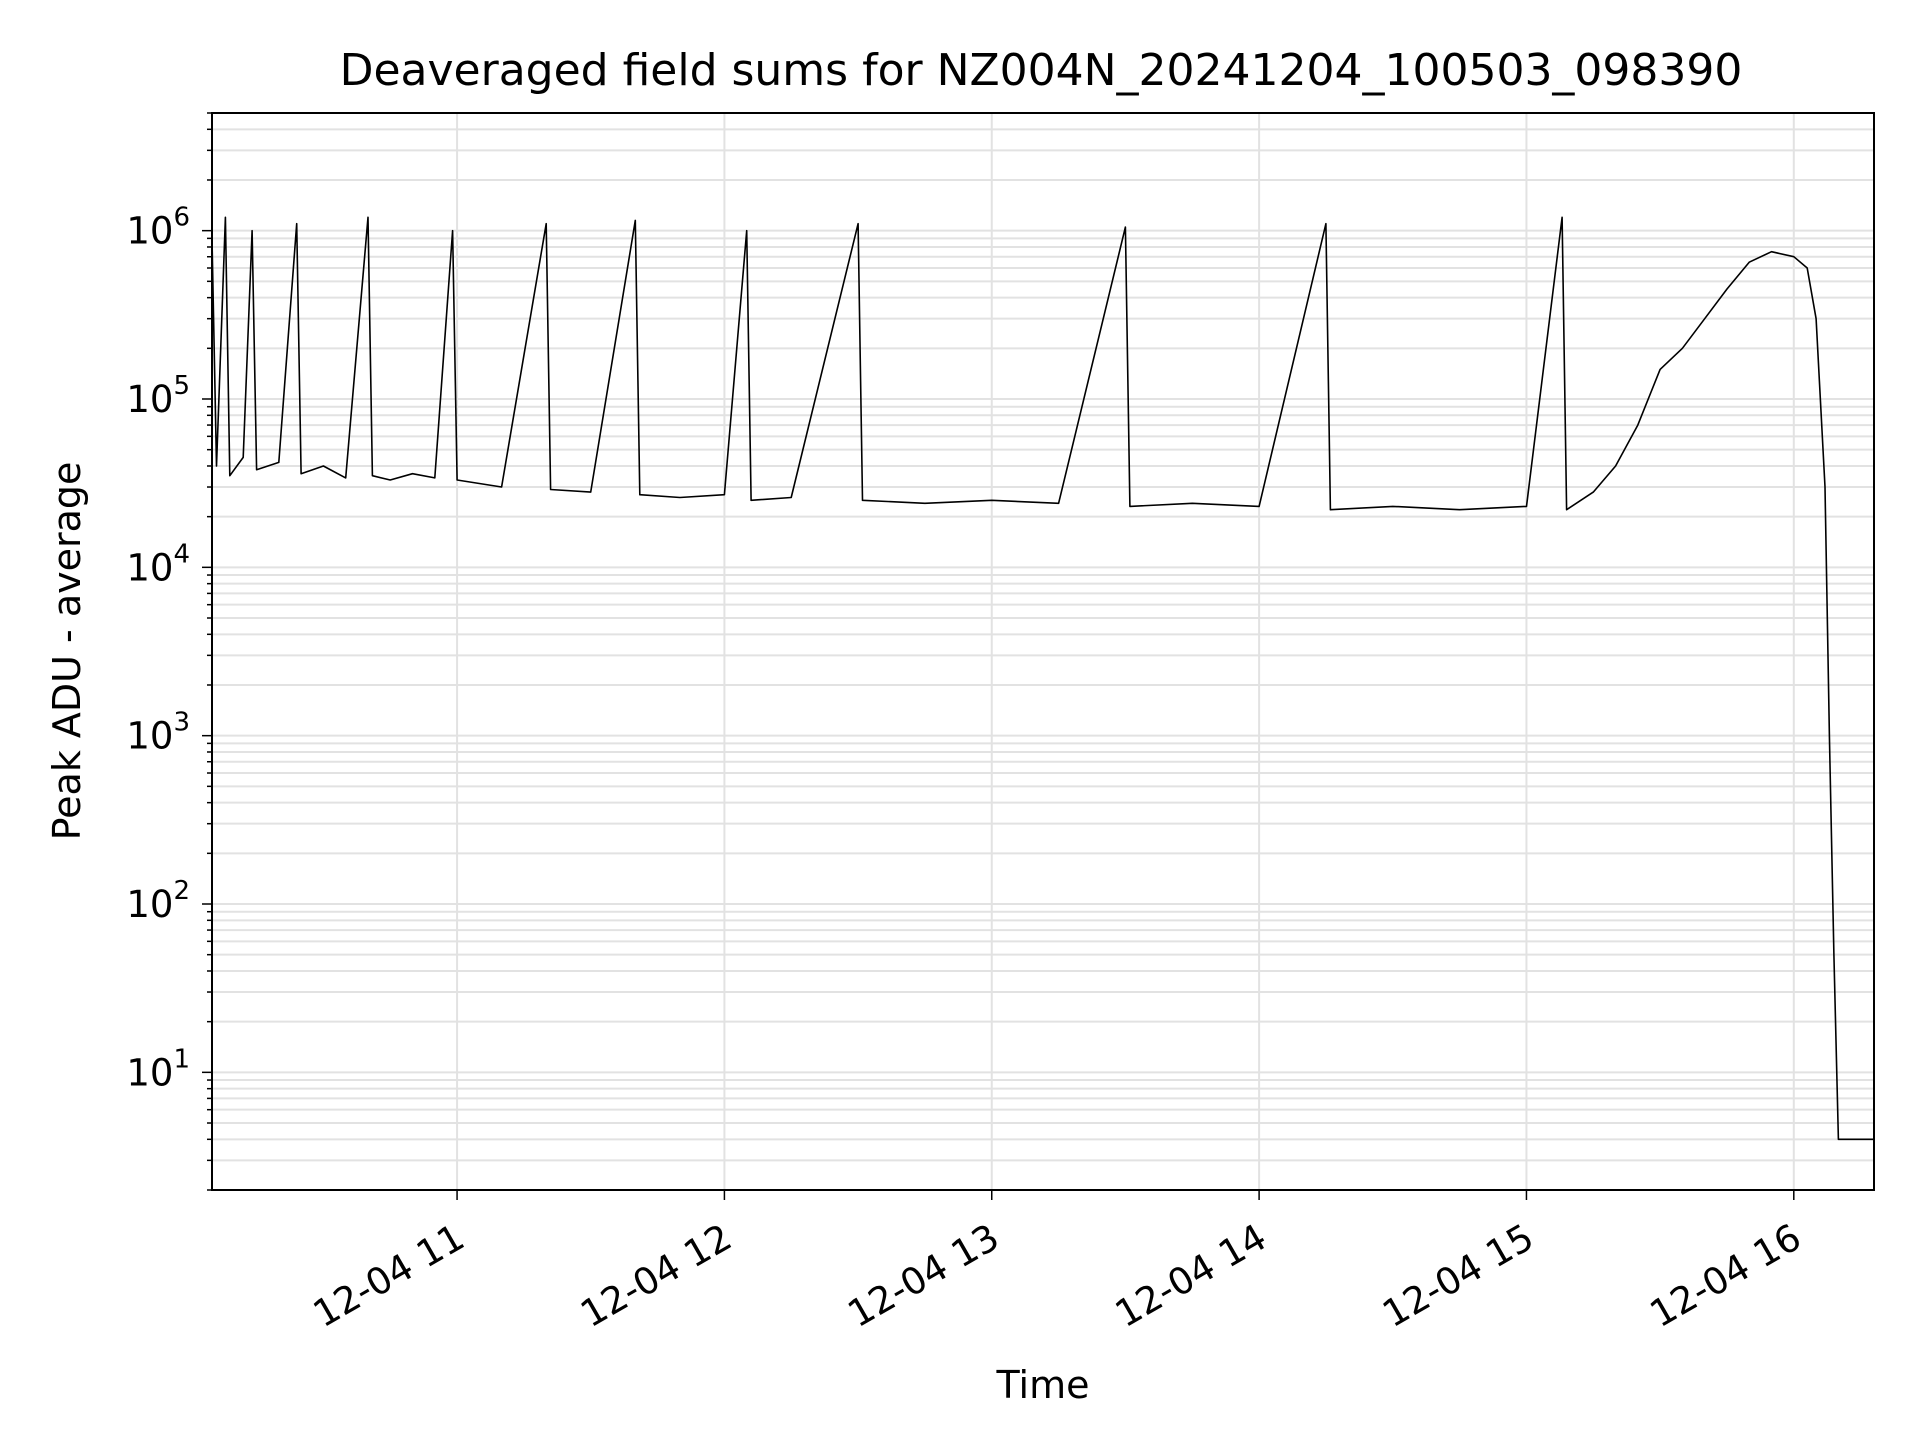 This screenshot has height=1440, width=1920. What do you see at coordinates (181, 723) in the screenshot?
I see `y-tick-exponent: 3` at bounding box center [181, 723].